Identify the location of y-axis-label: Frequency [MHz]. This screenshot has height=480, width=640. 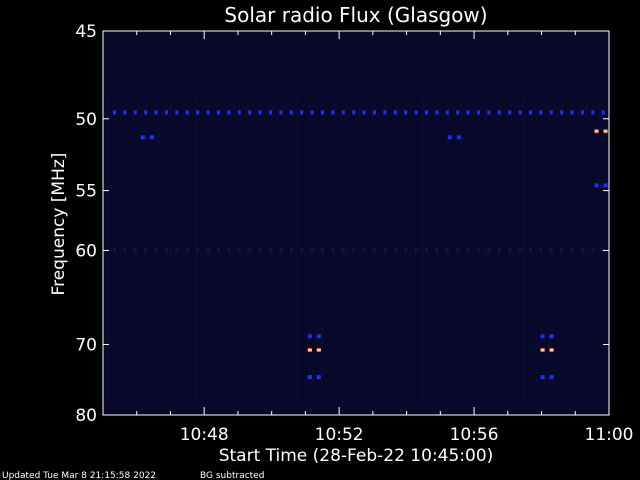
(59, 224).